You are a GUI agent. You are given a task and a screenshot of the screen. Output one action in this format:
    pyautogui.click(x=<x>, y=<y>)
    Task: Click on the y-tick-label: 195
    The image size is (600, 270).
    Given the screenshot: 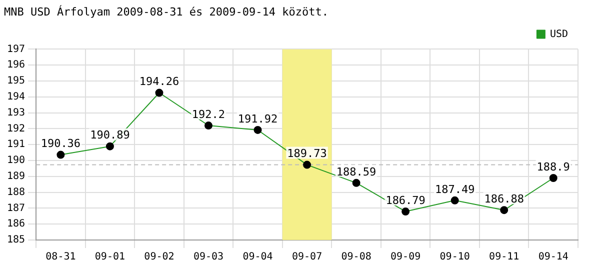 What is the action you would take?
    pyautogui.click(x=16, y=81)
    